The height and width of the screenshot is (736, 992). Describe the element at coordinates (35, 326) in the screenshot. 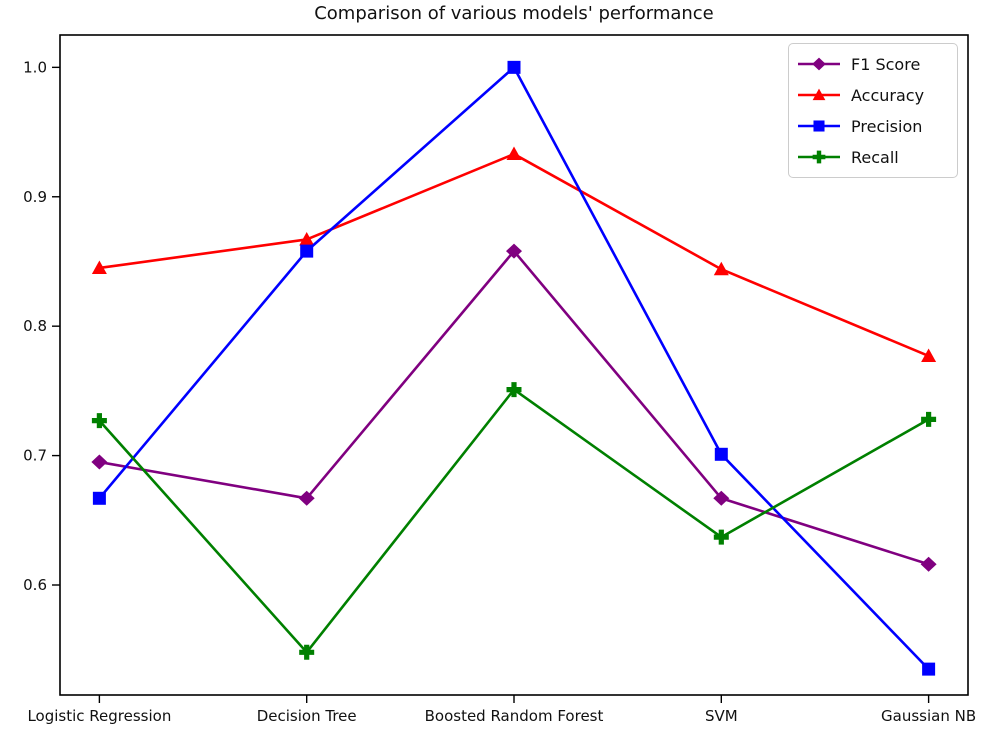

I see `y-tick-label: 0.8` at that location.